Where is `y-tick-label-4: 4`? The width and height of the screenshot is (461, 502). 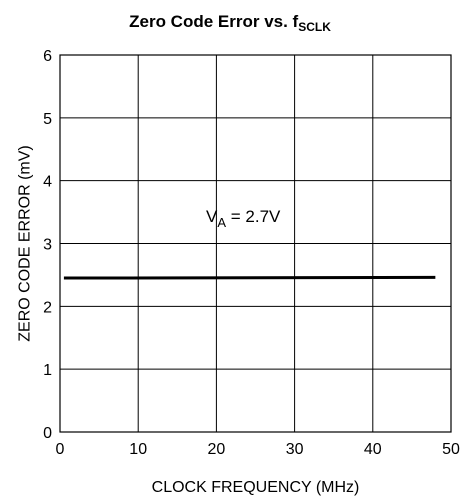
y-tick-label-4: 4 is located at coordinates (47, 182).